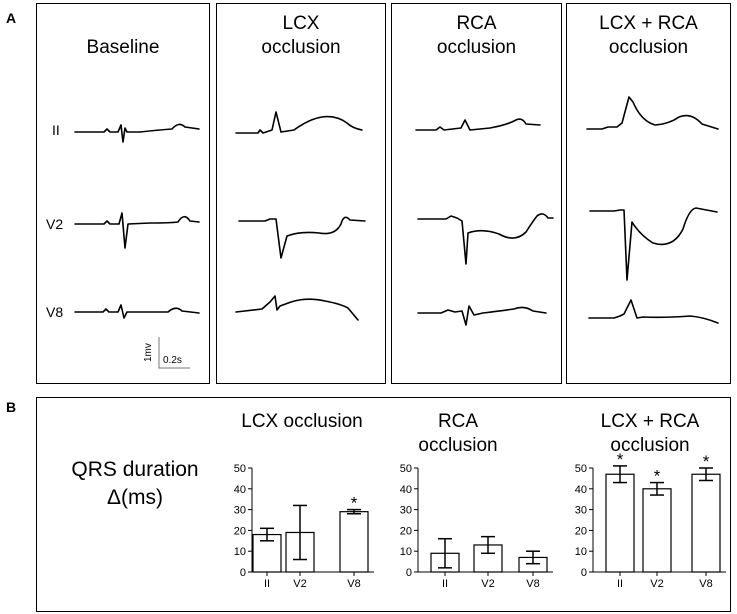  What do you see at coordinates (135, 484) in the screenshot?
I see `qrs-duration-label: QRS duration Δ(ms)` at bounding box center [135, 484].